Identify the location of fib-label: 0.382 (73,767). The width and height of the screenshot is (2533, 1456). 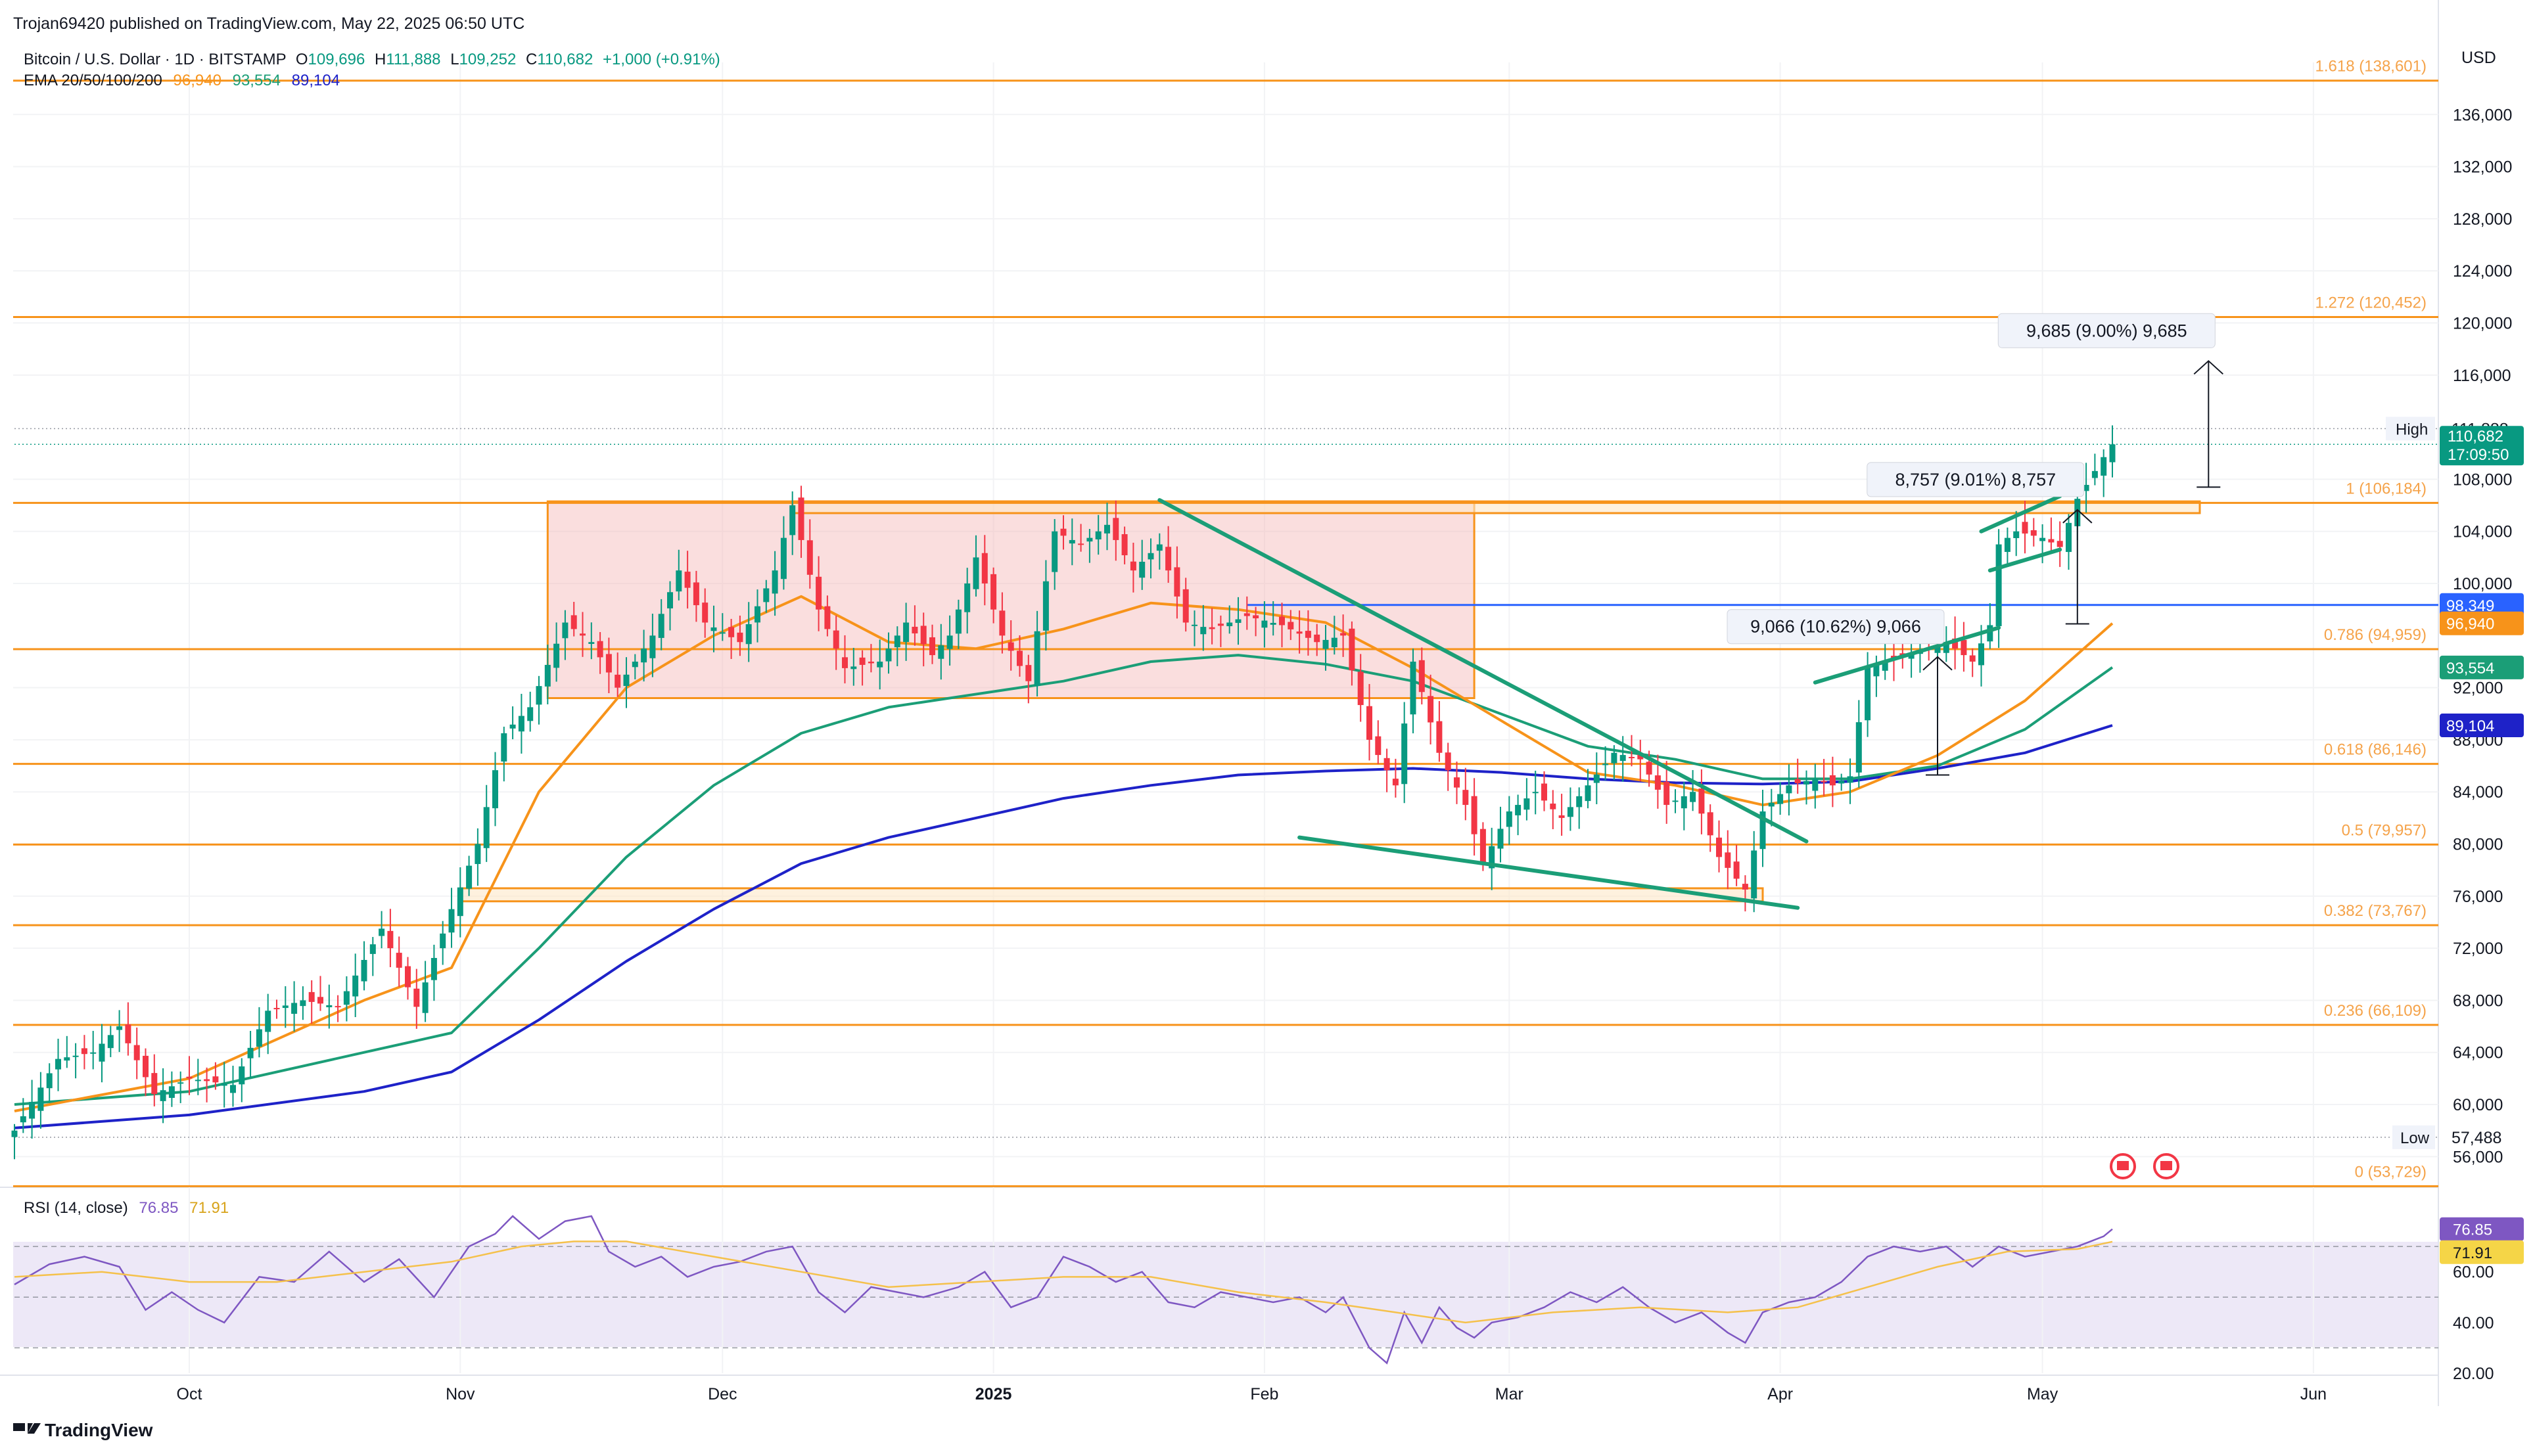
(2376, 911).